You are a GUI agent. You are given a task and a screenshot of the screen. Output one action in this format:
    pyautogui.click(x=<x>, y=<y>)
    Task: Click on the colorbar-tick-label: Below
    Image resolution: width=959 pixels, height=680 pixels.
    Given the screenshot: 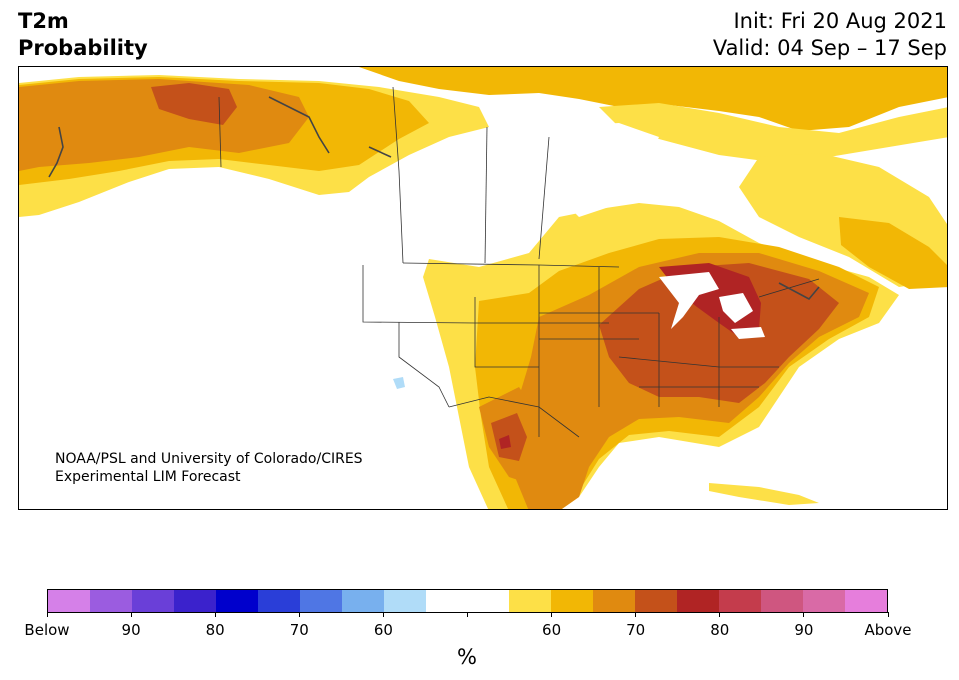 What is the action you would take?
    pyautogui.click(x=47, y=630)
    